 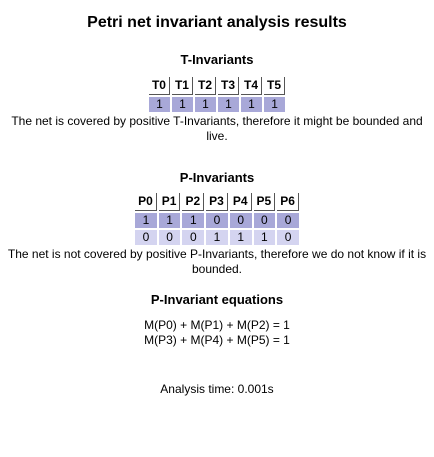 What do you see at coordinates (229, 86) in the screenshot?
I see `t-column-header: T3` at bounding box center [229, 86].